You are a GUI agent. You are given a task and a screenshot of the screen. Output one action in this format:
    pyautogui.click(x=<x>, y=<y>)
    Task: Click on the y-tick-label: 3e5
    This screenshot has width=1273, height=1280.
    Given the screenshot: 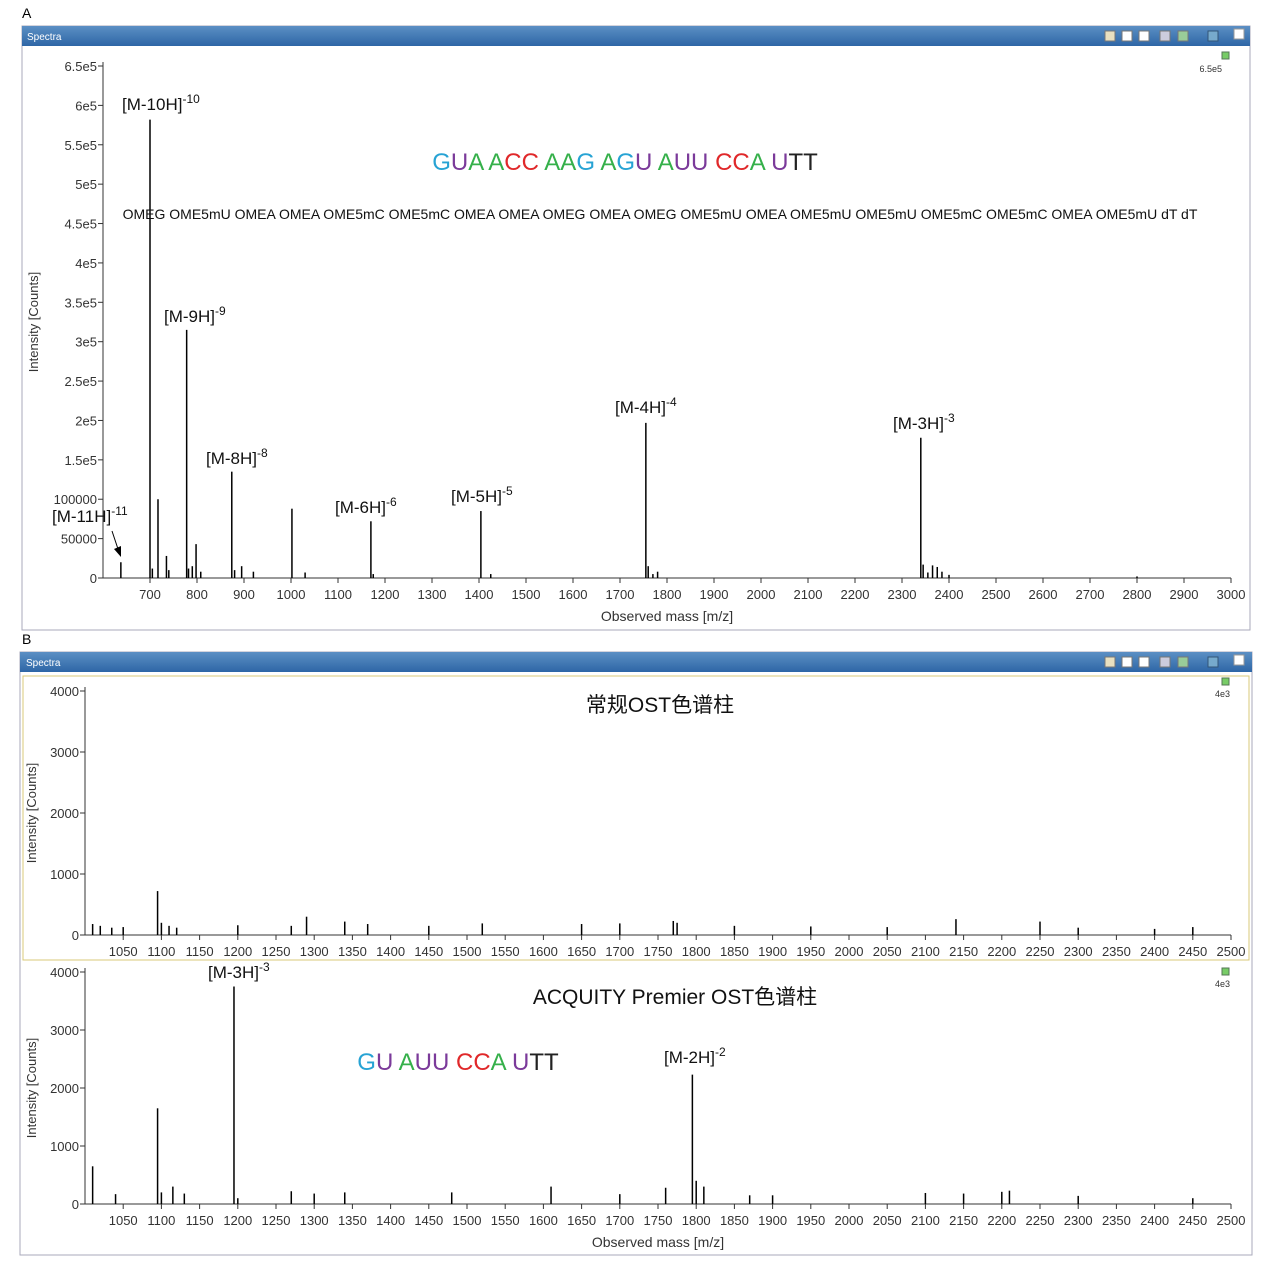 What is the action you would take?
    pyautogui.click(x=86, y=342)
    